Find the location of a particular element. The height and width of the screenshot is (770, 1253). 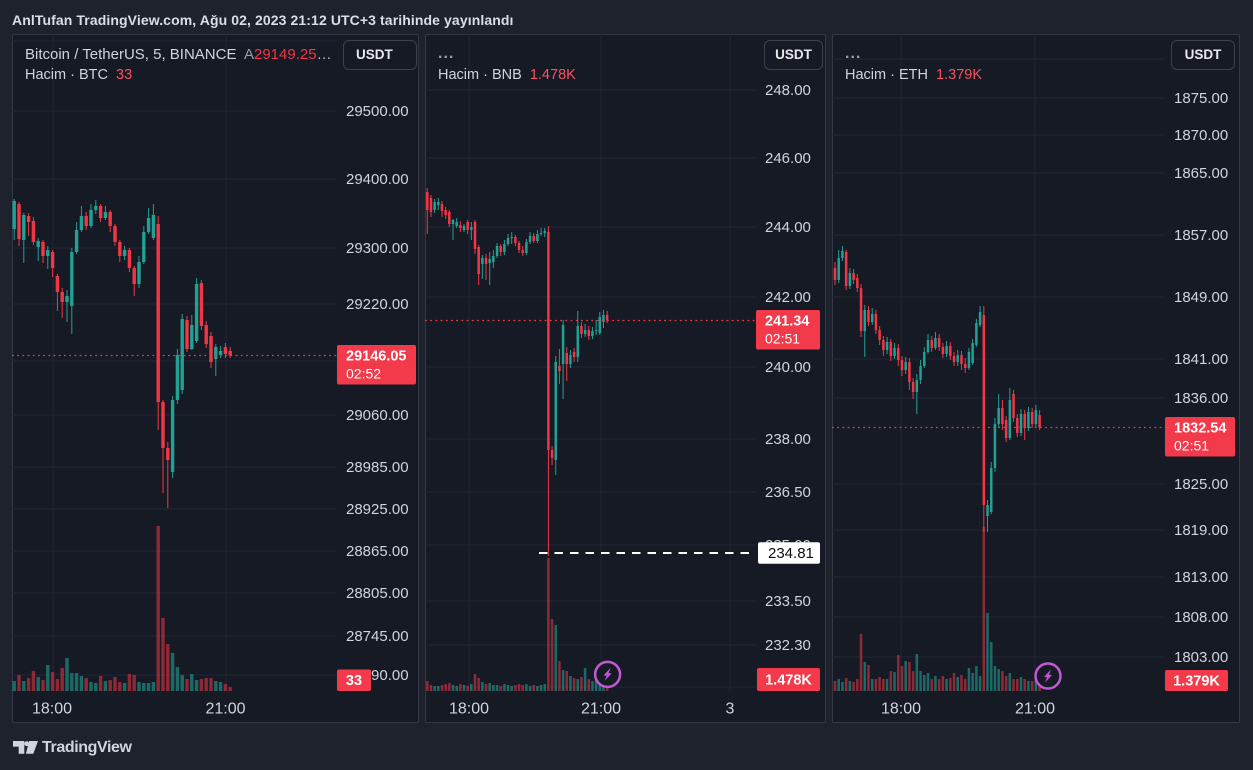

svg-text: 33 is located at coordinates (354, 681).